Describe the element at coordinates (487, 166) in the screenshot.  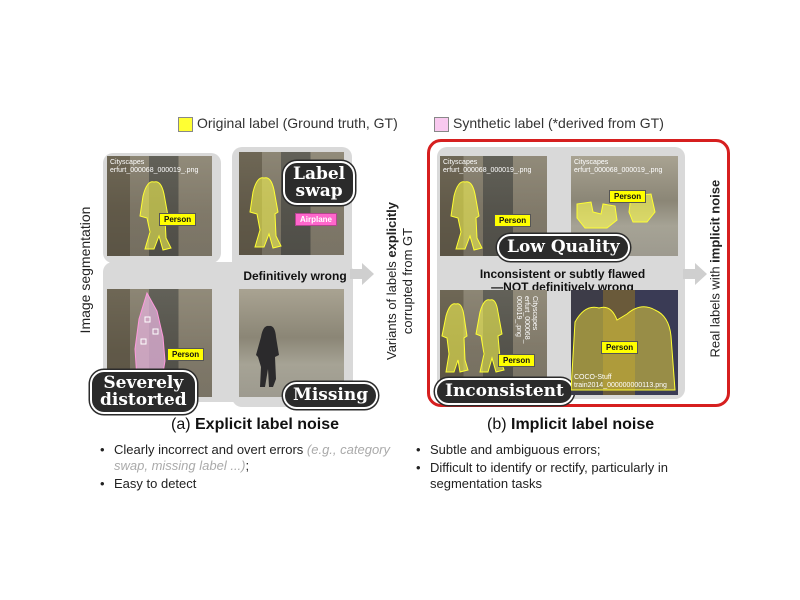
I see `implicit-gt-caption: Cityscapes erfurt_000068_000019_.png` at that location.